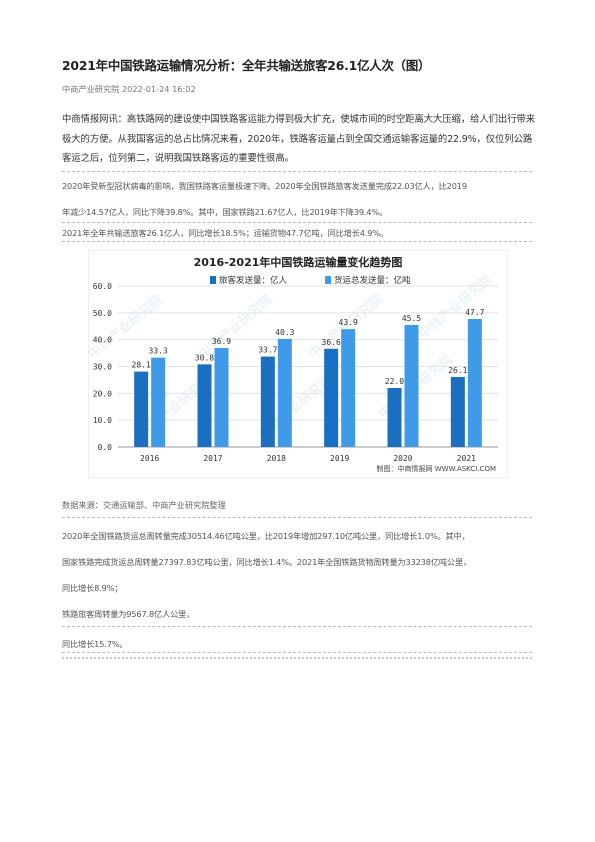 The height and width of the screenshot is (842, 595). Describe the element at coordinates (128, 614) in the screenshot. I see `paragraph-4: 铁路旅客周转量为9567.8亿人公里，` at that location.